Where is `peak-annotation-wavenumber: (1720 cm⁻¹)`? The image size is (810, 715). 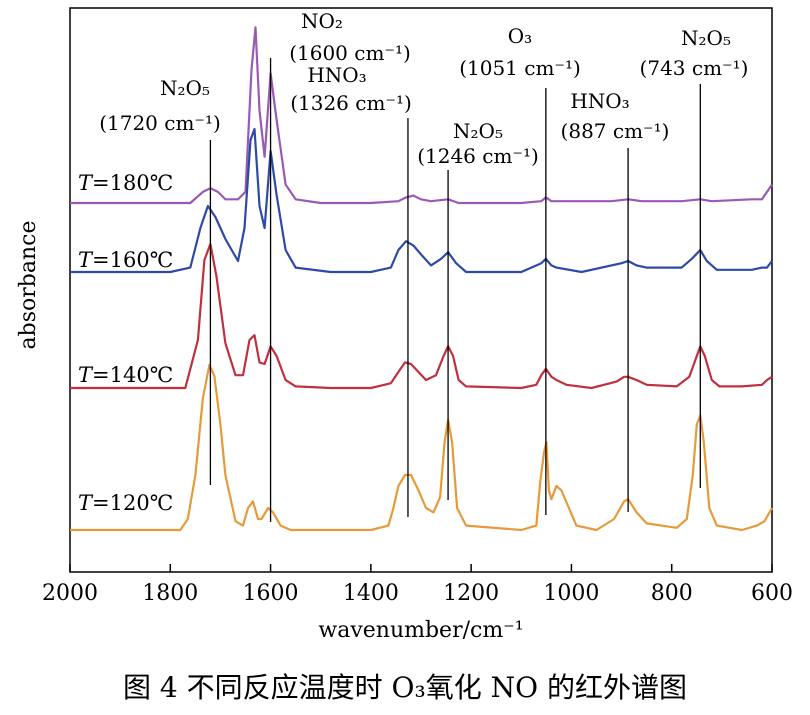 peak-annotation-wavenumber: (1720 cm⁻¹) is located at coordinates (160, 123).